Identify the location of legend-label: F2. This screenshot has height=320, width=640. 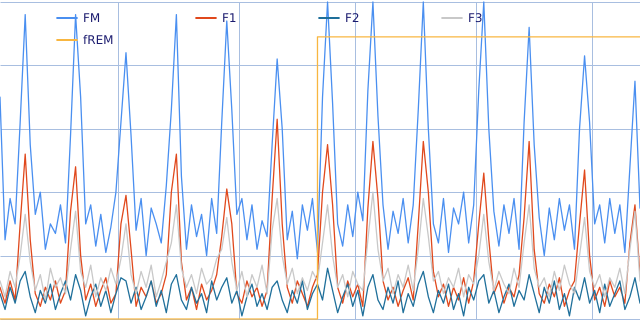
(352, 18).